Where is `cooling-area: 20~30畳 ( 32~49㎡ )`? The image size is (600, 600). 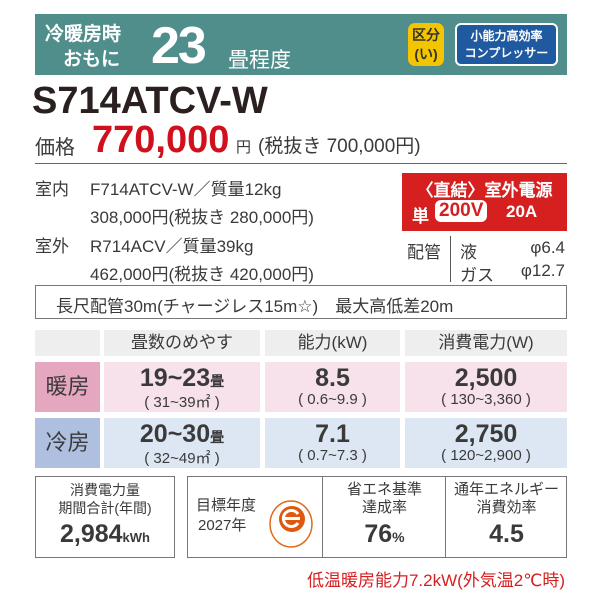
cooling-area: 20~30畳 ( 32~49㎡ ) is located at coordinates (182, 443).